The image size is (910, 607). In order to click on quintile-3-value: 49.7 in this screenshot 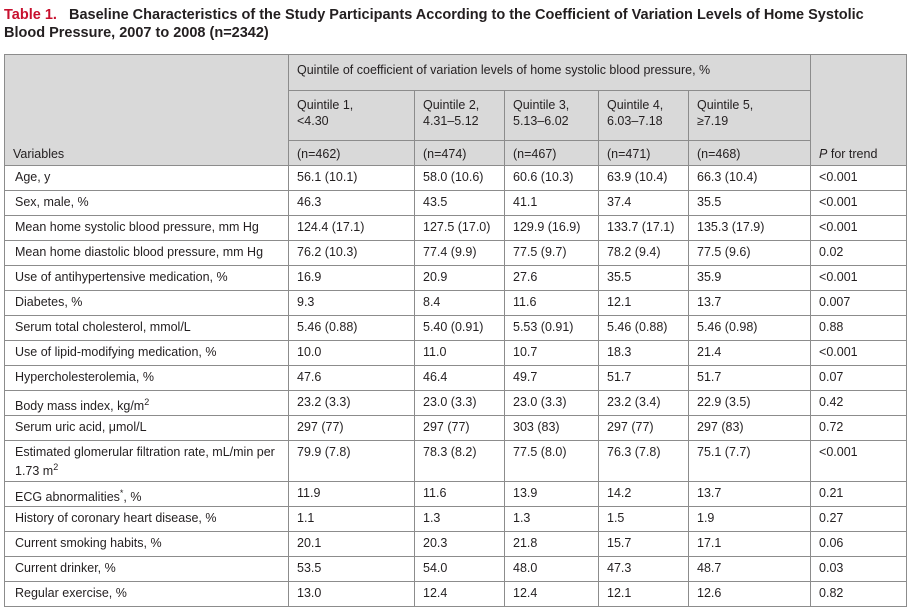, I will do `click(551, 378)`.